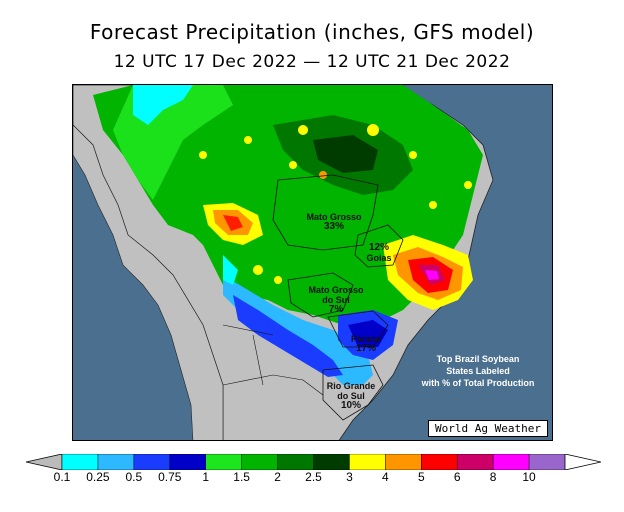  I want to click on legend-tick-label: 0.5, so click(134, 477).